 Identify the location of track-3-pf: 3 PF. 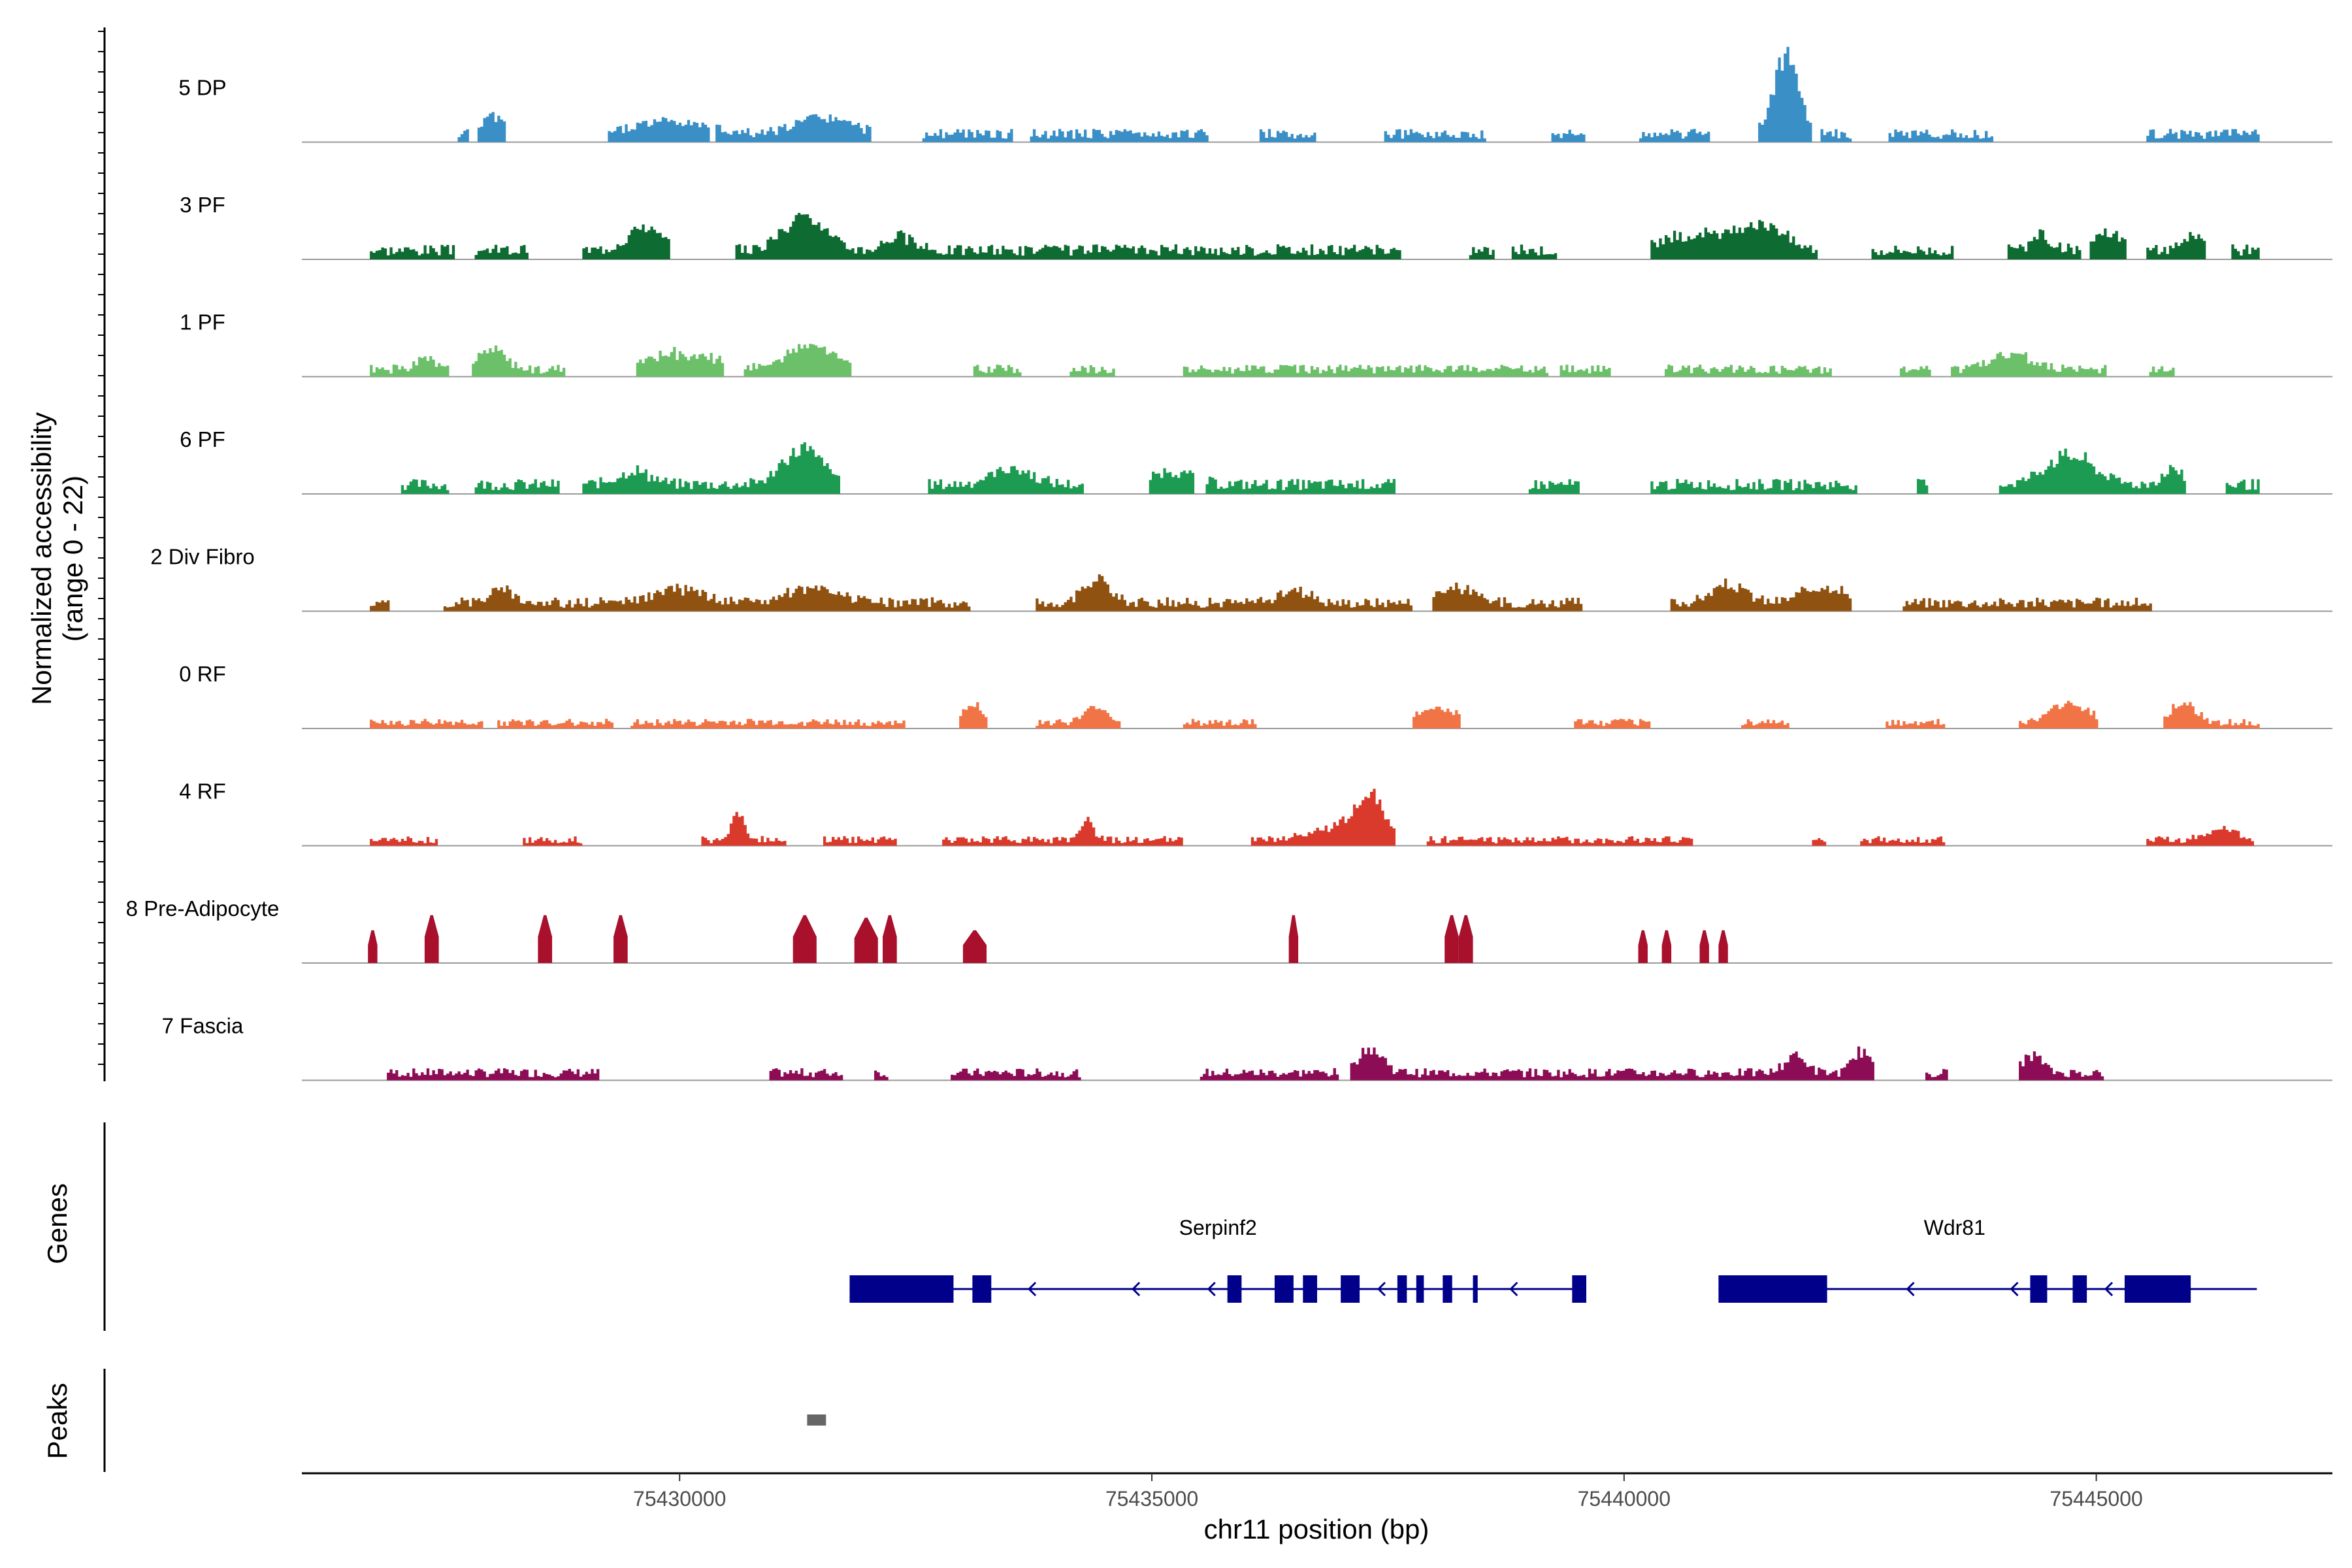
(1256, 226).